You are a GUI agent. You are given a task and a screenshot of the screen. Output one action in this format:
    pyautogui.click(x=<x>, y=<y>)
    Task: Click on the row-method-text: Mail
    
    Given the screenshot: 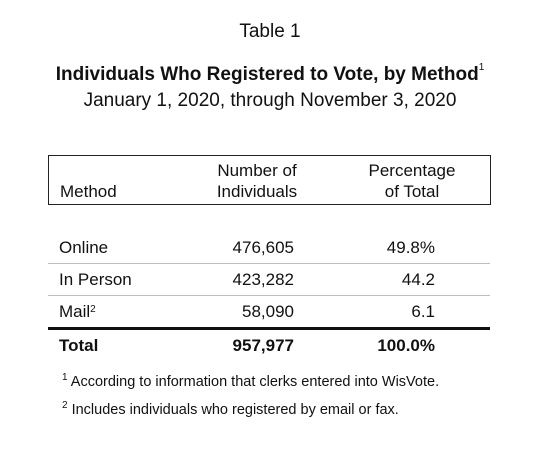 What is the action you would take?
    pyautogui.click(x=75, y=311)
    